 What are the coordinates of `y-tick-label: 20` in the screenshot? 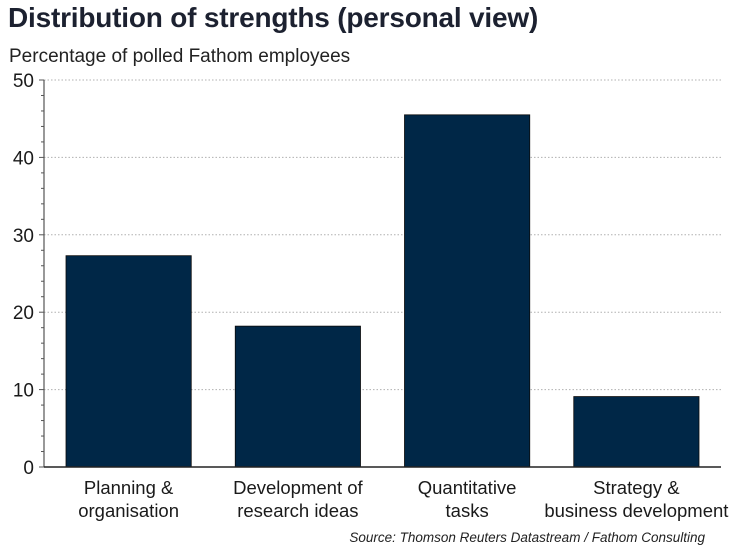 It's located at (23, 313).